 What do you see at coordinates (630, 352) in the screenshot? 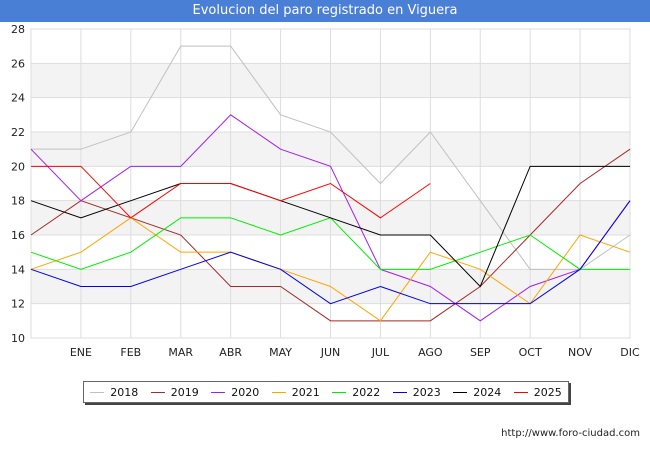
I see `x-tick-label: DIC` at bounding box center [630, 352].